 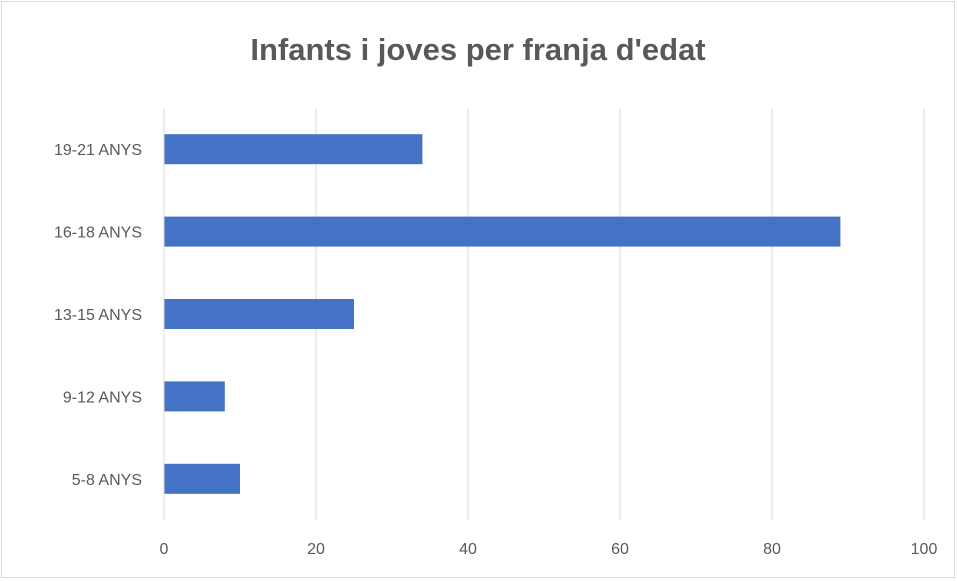 I want to click on bar-13-15-anys, so click(x=259, y=314).